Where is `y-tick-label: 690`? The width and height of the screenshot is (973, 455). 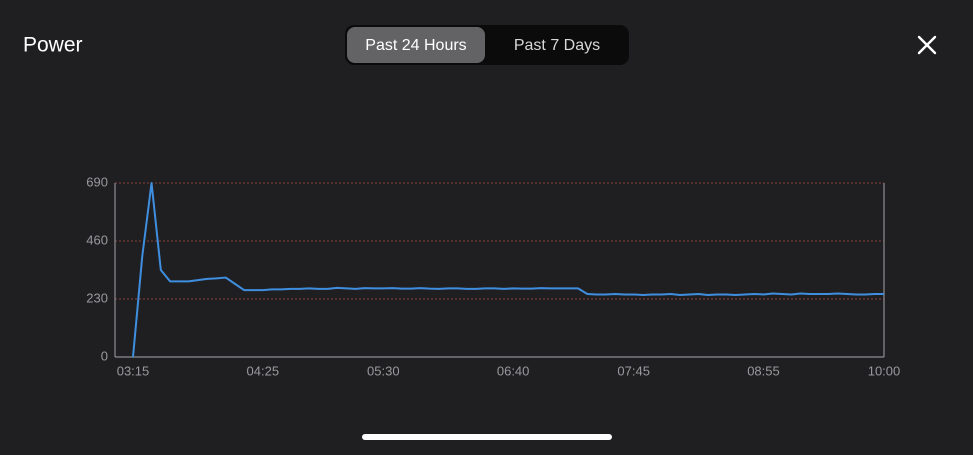
y-tick-label: 690 is located at coordinates (97, 181).